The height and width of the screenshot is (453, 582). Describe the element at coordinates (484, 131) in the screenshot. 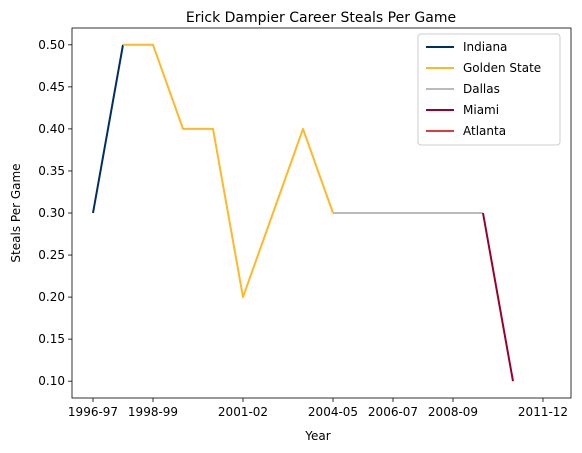

I see `legend-label: Atlanta` at that location.